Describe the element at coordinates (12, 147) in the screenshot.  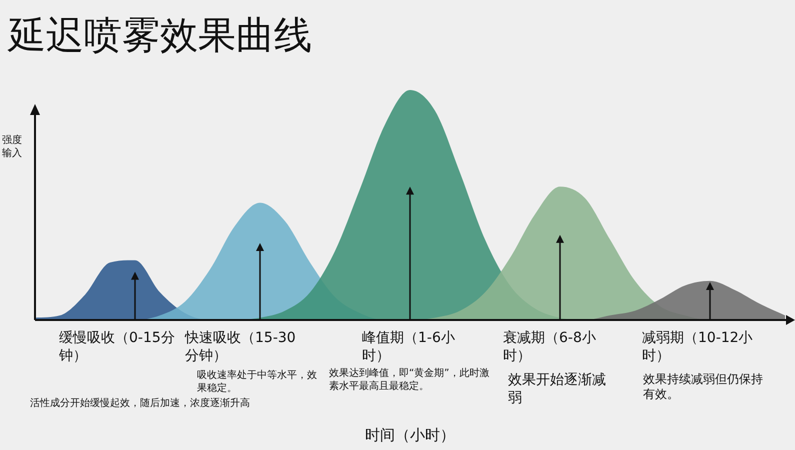
I see `ylabel: 强度输入` at that location.